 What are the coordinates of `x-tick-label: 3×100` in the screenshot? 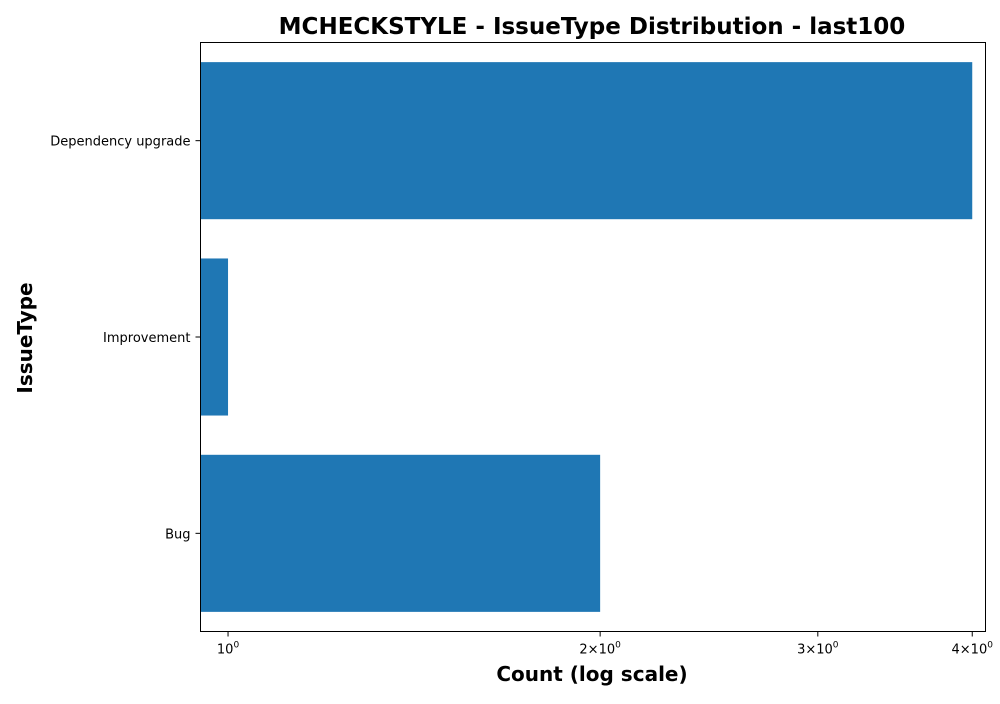 It's located at (818, 649).